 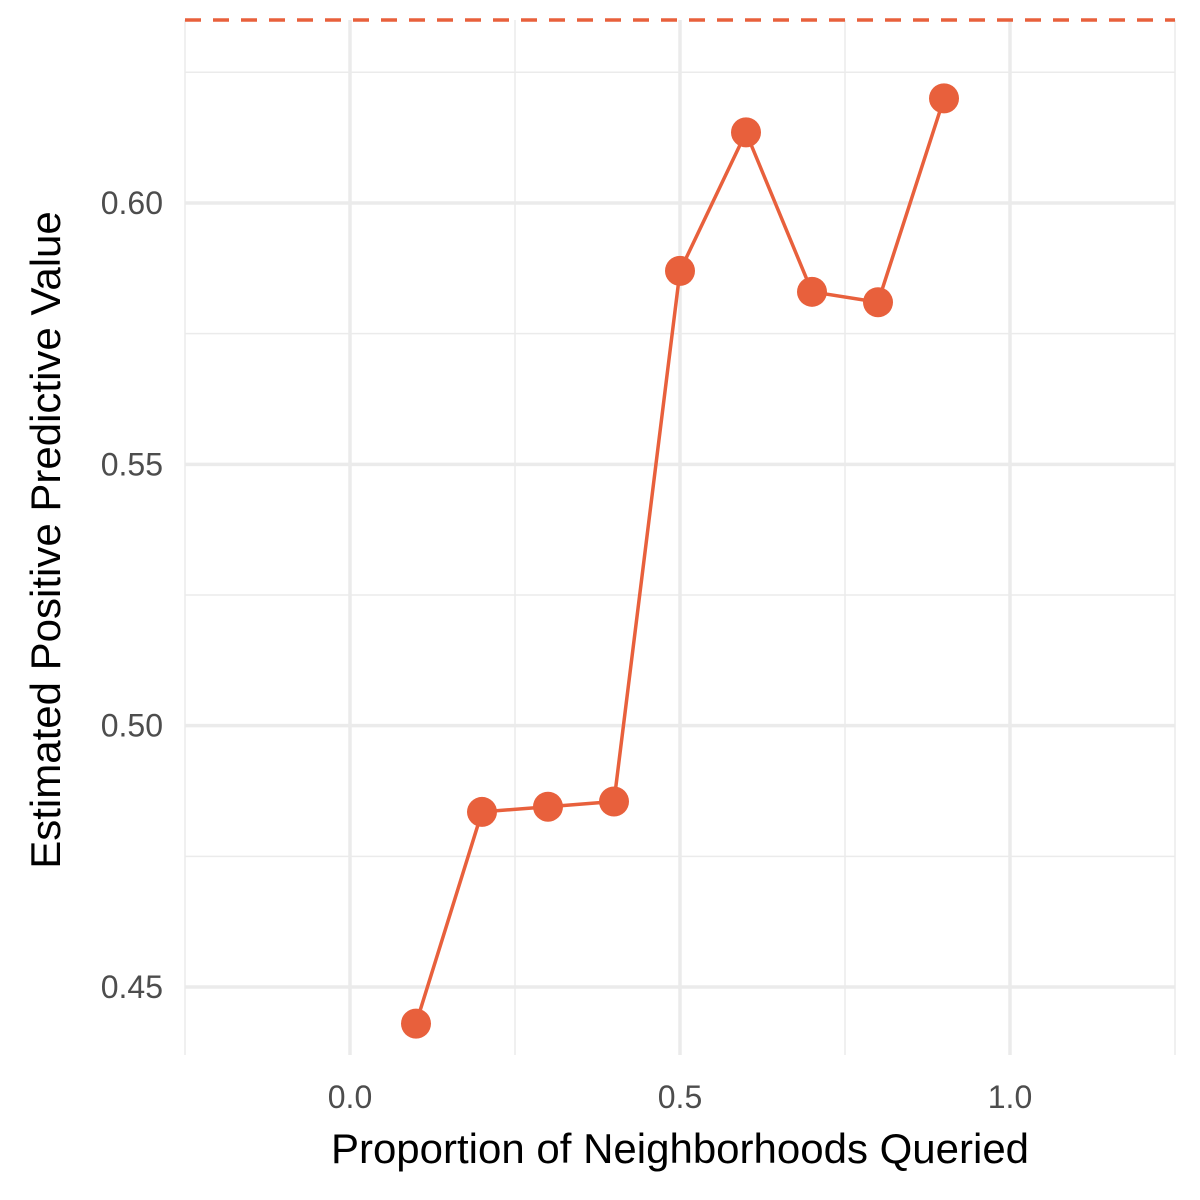 I want to click on x-tick-label: 0.0, so click(x=350, y=1097).